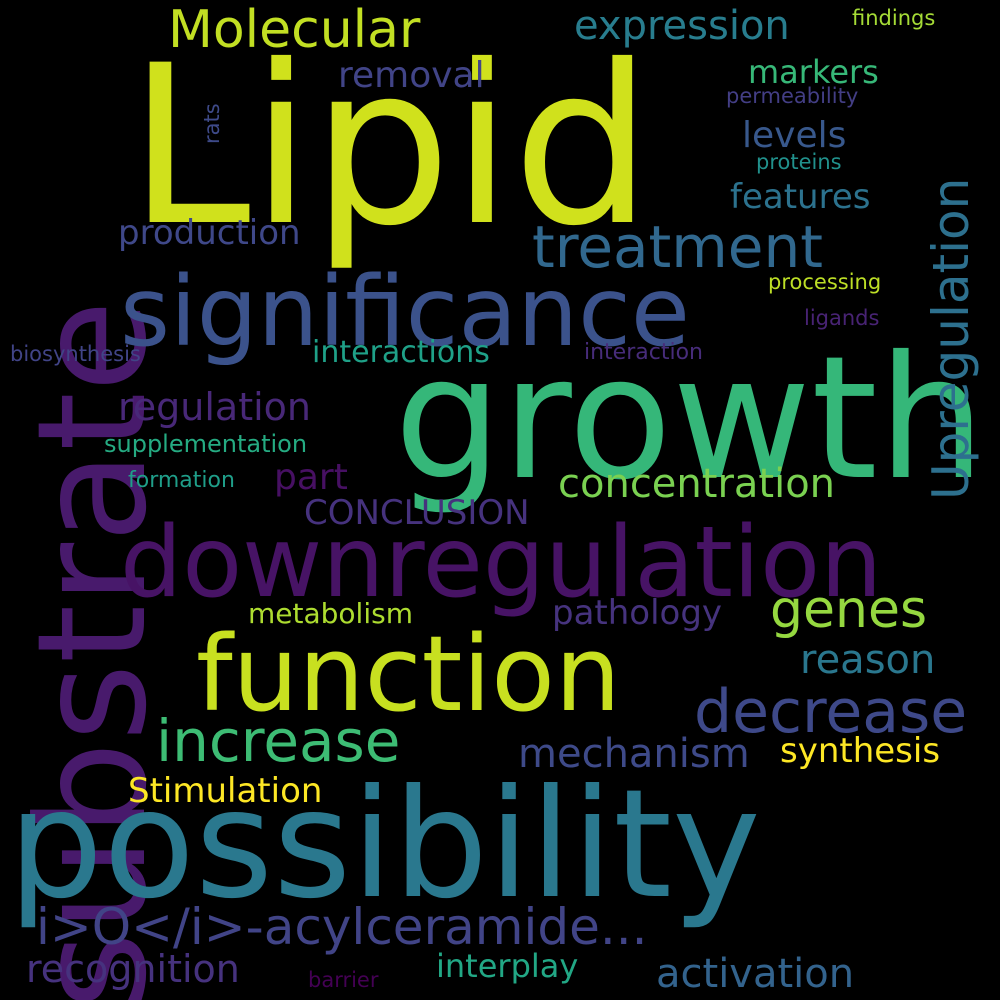  What do you see at coordinates (343, 980) in the screenshot?
I see `word-barrier: barrier` at bounding box center [343, 980].